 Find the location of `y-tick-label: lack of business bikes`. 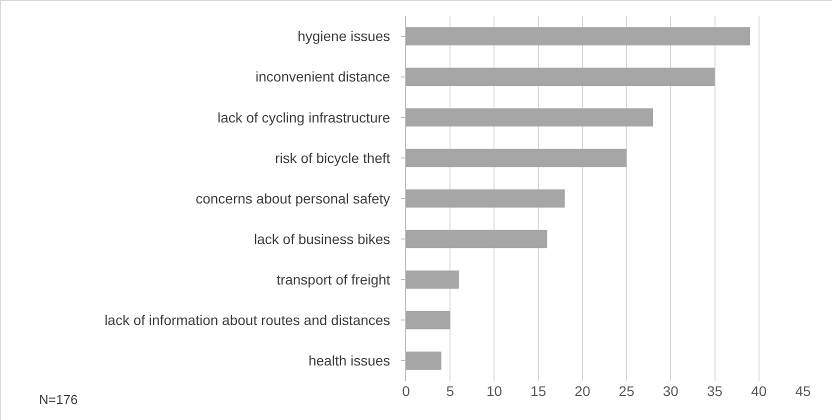

y-tick-label: lack of business bikes is located at coordinates (322, 238).